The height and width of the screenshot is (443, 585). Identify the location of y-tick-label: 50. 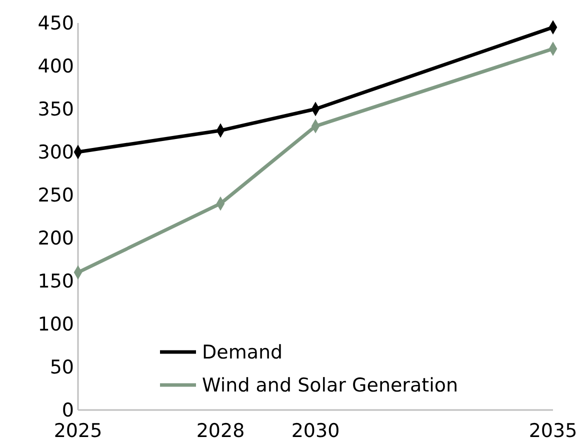
(62, 367).